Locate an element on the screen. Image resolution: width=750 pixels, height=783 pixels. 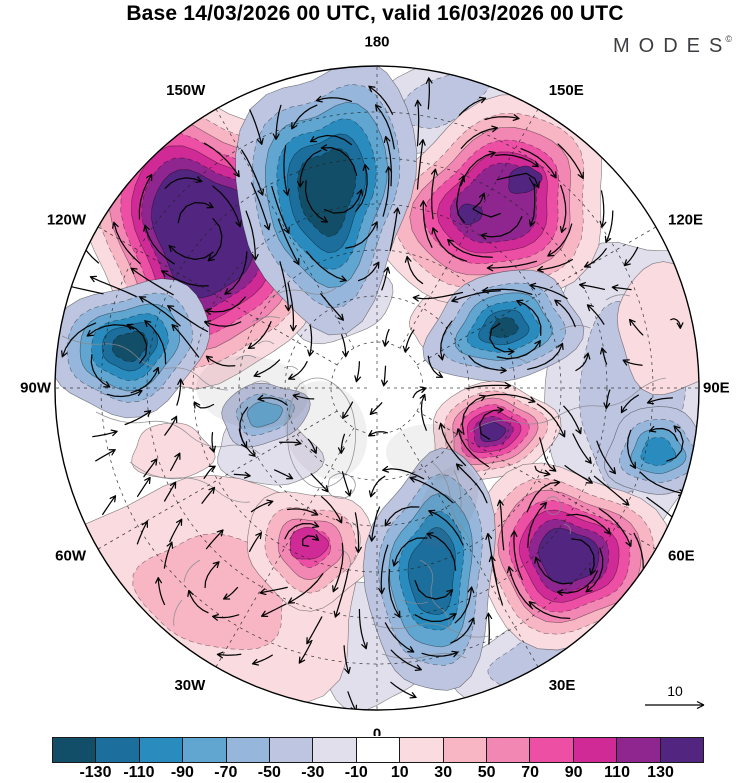
colorbar-tick: -110 is located at coordinates (139, 772).